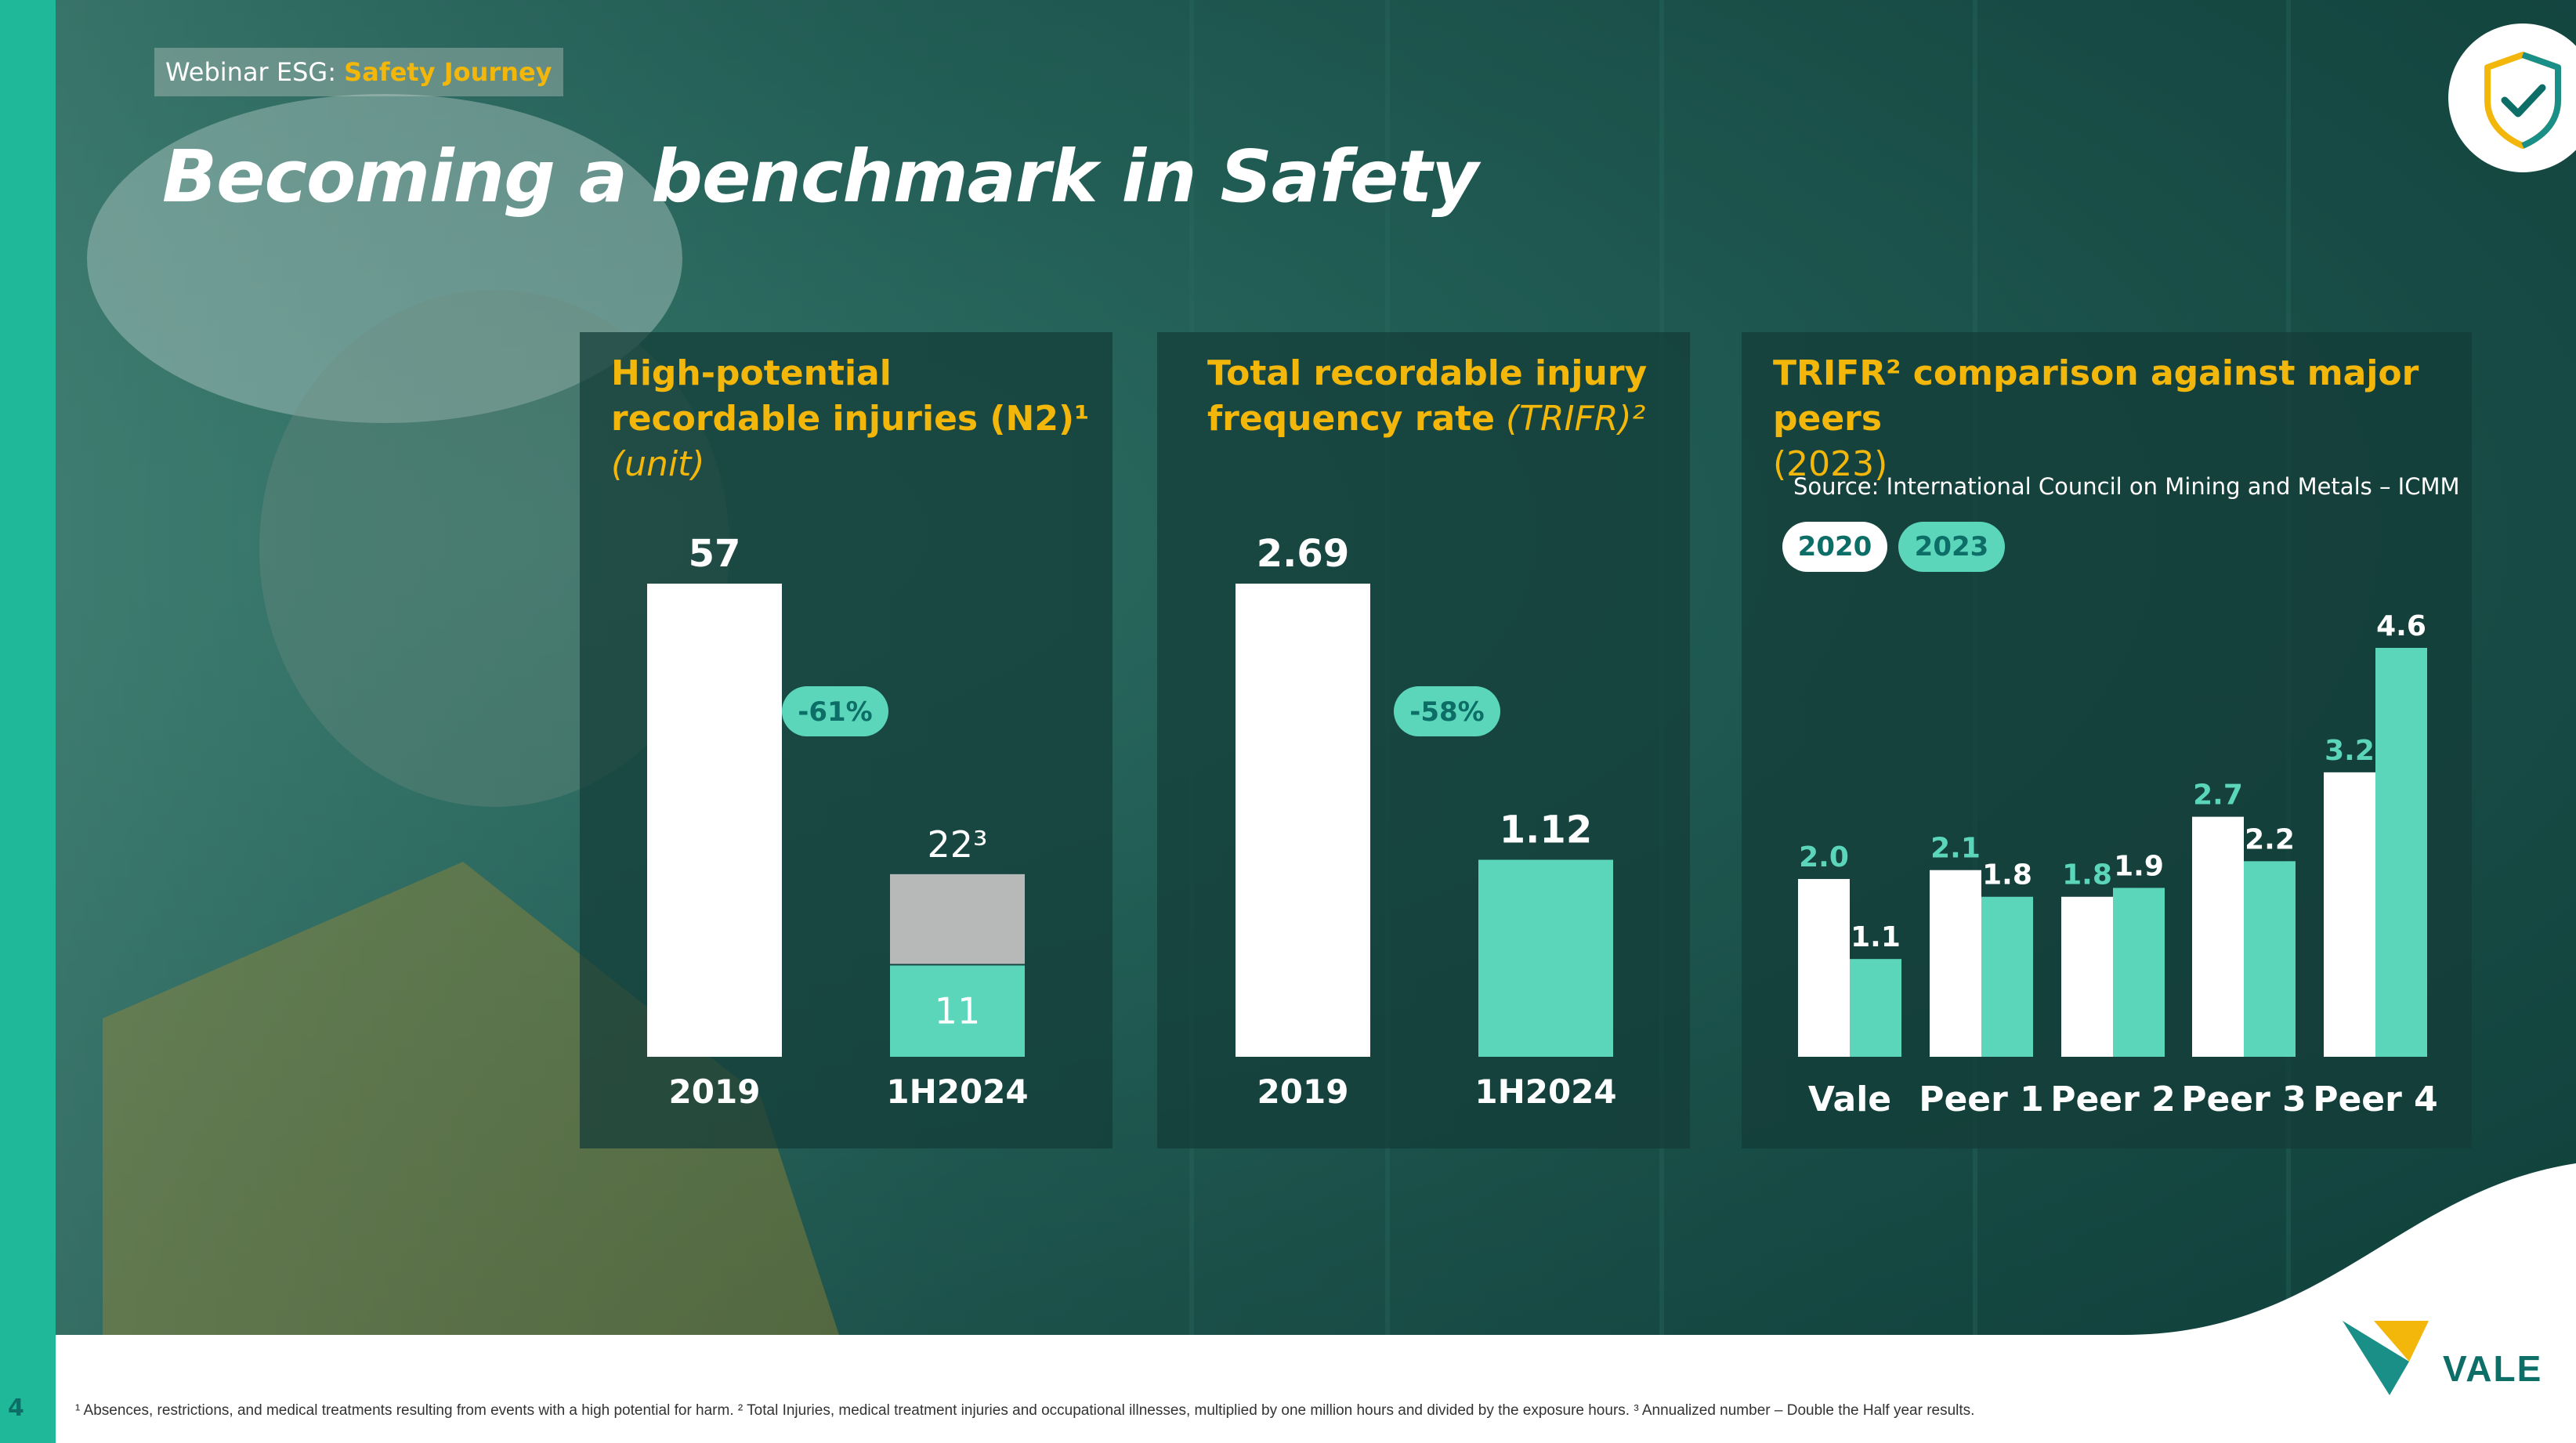 The image size is (2576, 1443). I want to click on page-title: Becoming a benchmark in Safety, so click(820, 177).